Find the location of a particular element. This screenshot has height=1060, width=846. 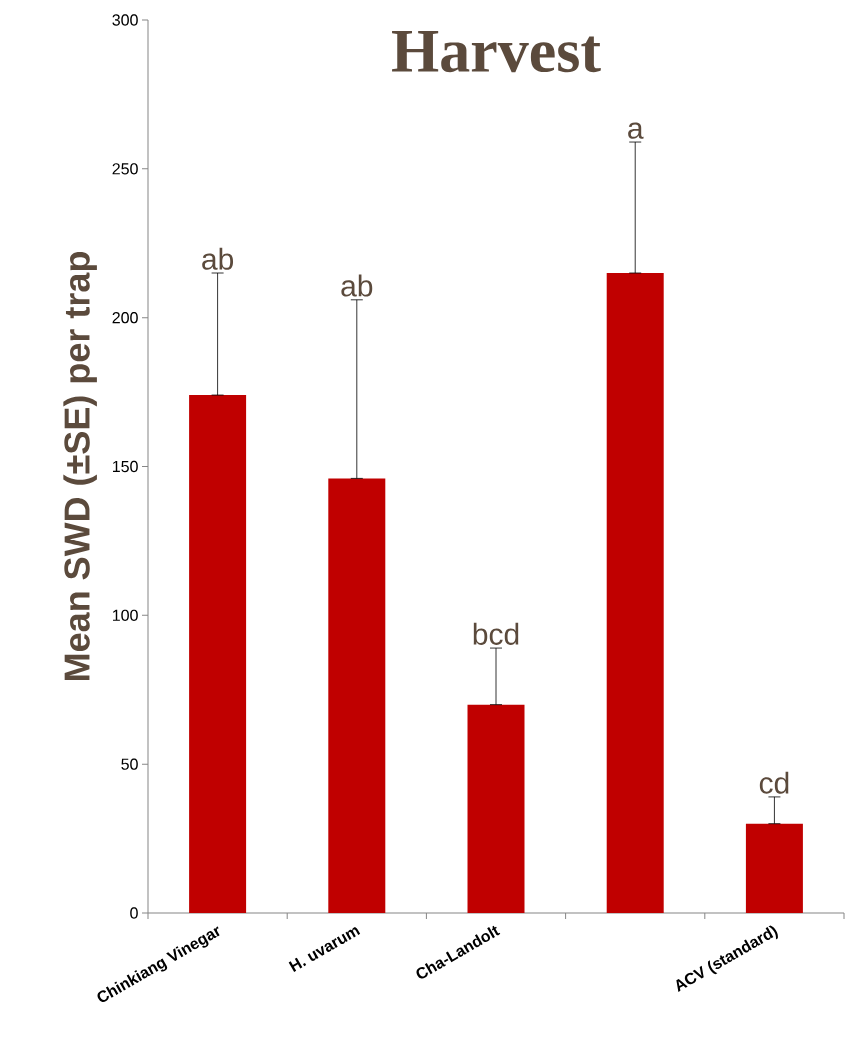

chart-title: Harvest is located at coordinates (496, 51).